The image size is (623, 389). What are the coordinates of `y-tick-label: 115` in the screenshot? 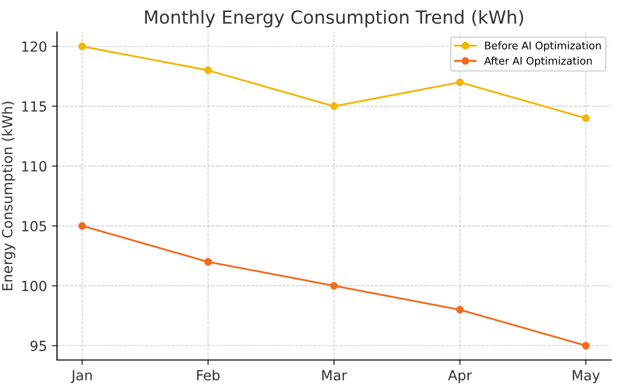 It's located at (34, 106).